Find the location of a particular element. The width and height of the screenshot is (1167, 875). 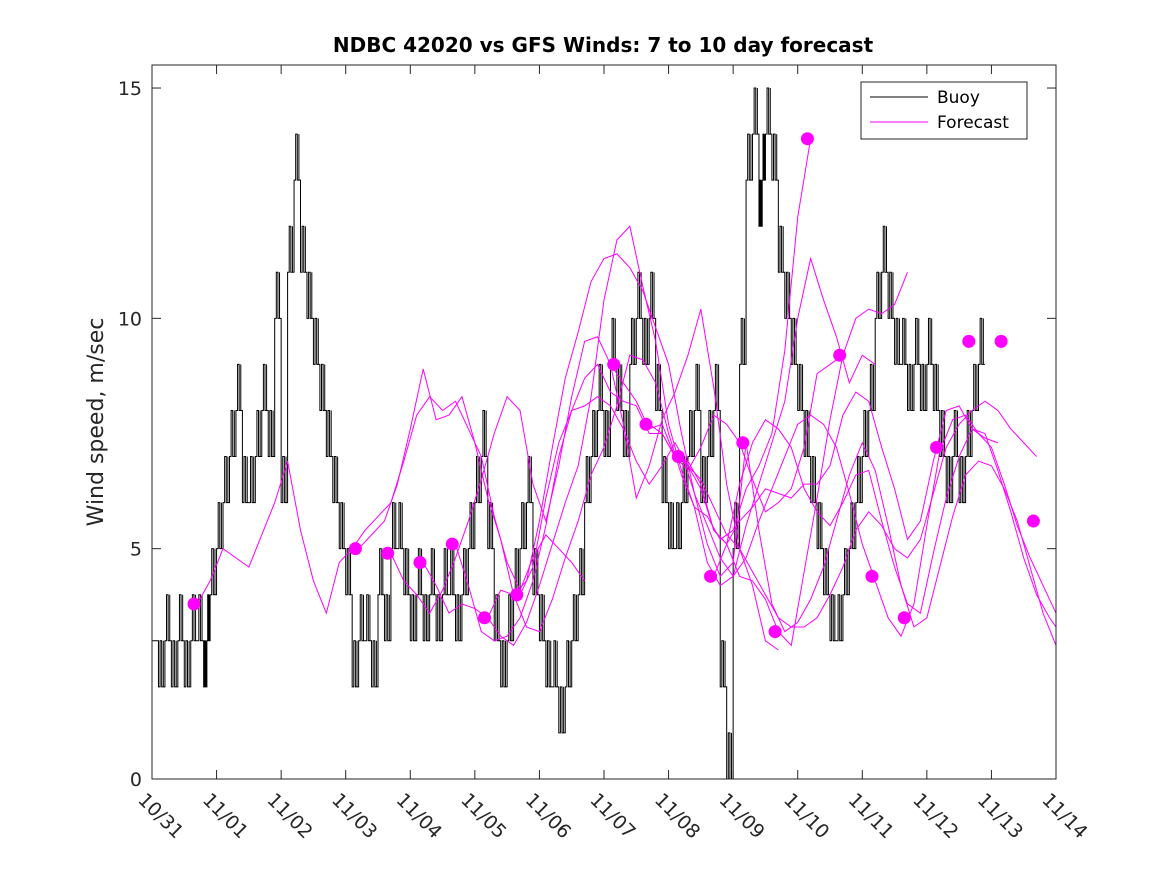

x-tick-label: 11/09 is located at coordinates (742, 816).